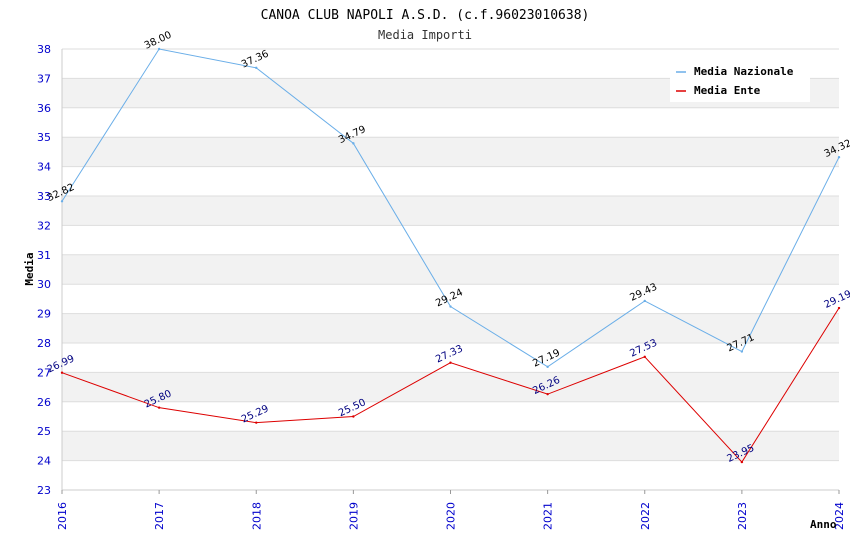  I want to click on y-tick-label: 28, so click(44, 343).